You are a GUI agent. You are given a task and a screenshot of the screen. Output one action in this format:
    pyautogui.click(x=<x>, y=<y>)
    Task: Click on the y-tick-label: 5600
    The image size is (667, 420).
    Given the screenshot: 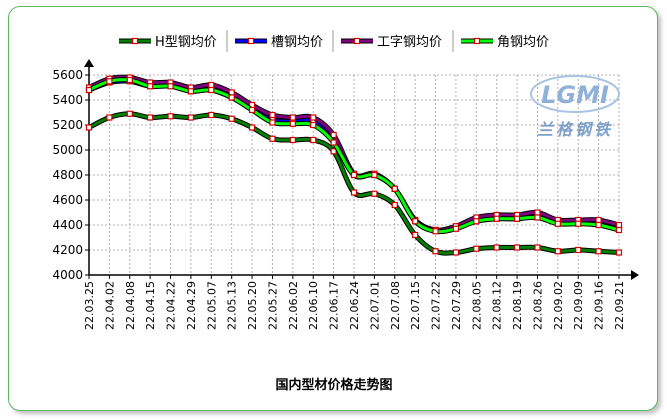 What is the action you would take?
    pyautogui.click(x=67, y=75)
    